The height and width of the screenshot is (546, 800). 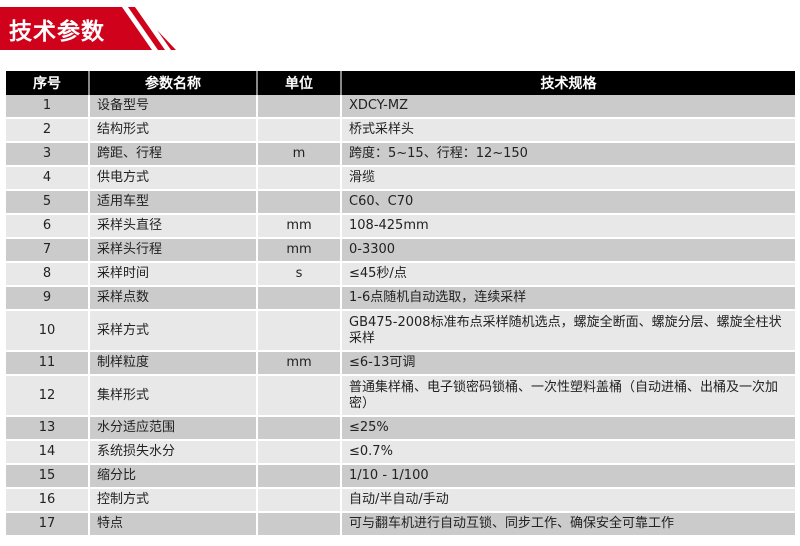 What do you see at coordinates (299, 154) in the screenshot?
I see `unit: m` at bounding box center [299, 154].